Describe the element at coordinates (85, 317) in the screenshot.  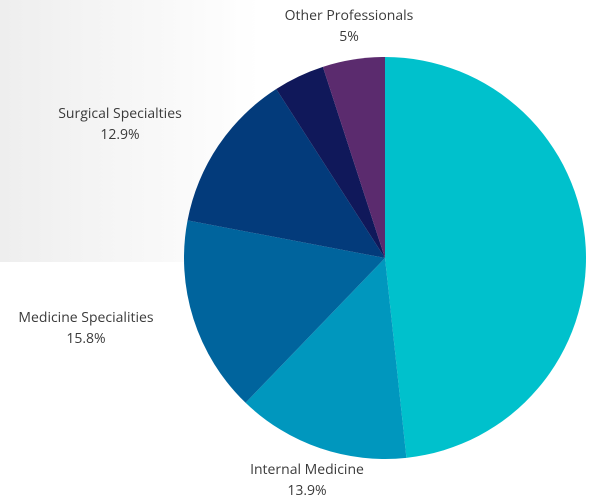
I see `slice-label: Medicine Specialities` at that location.